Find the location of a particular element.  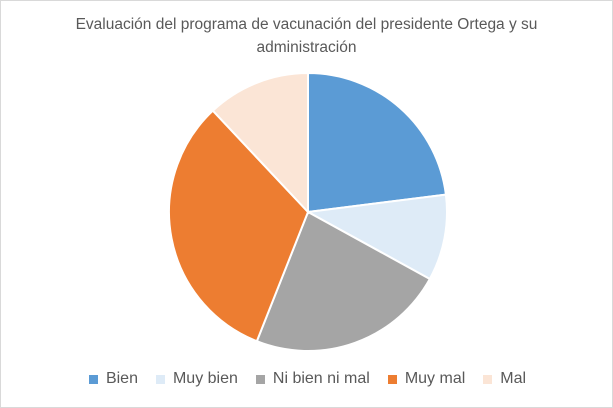

chart-legend: Bien Muy bien Ni bien ni mal Muy mal Mal is located at coordinates (307, 379).